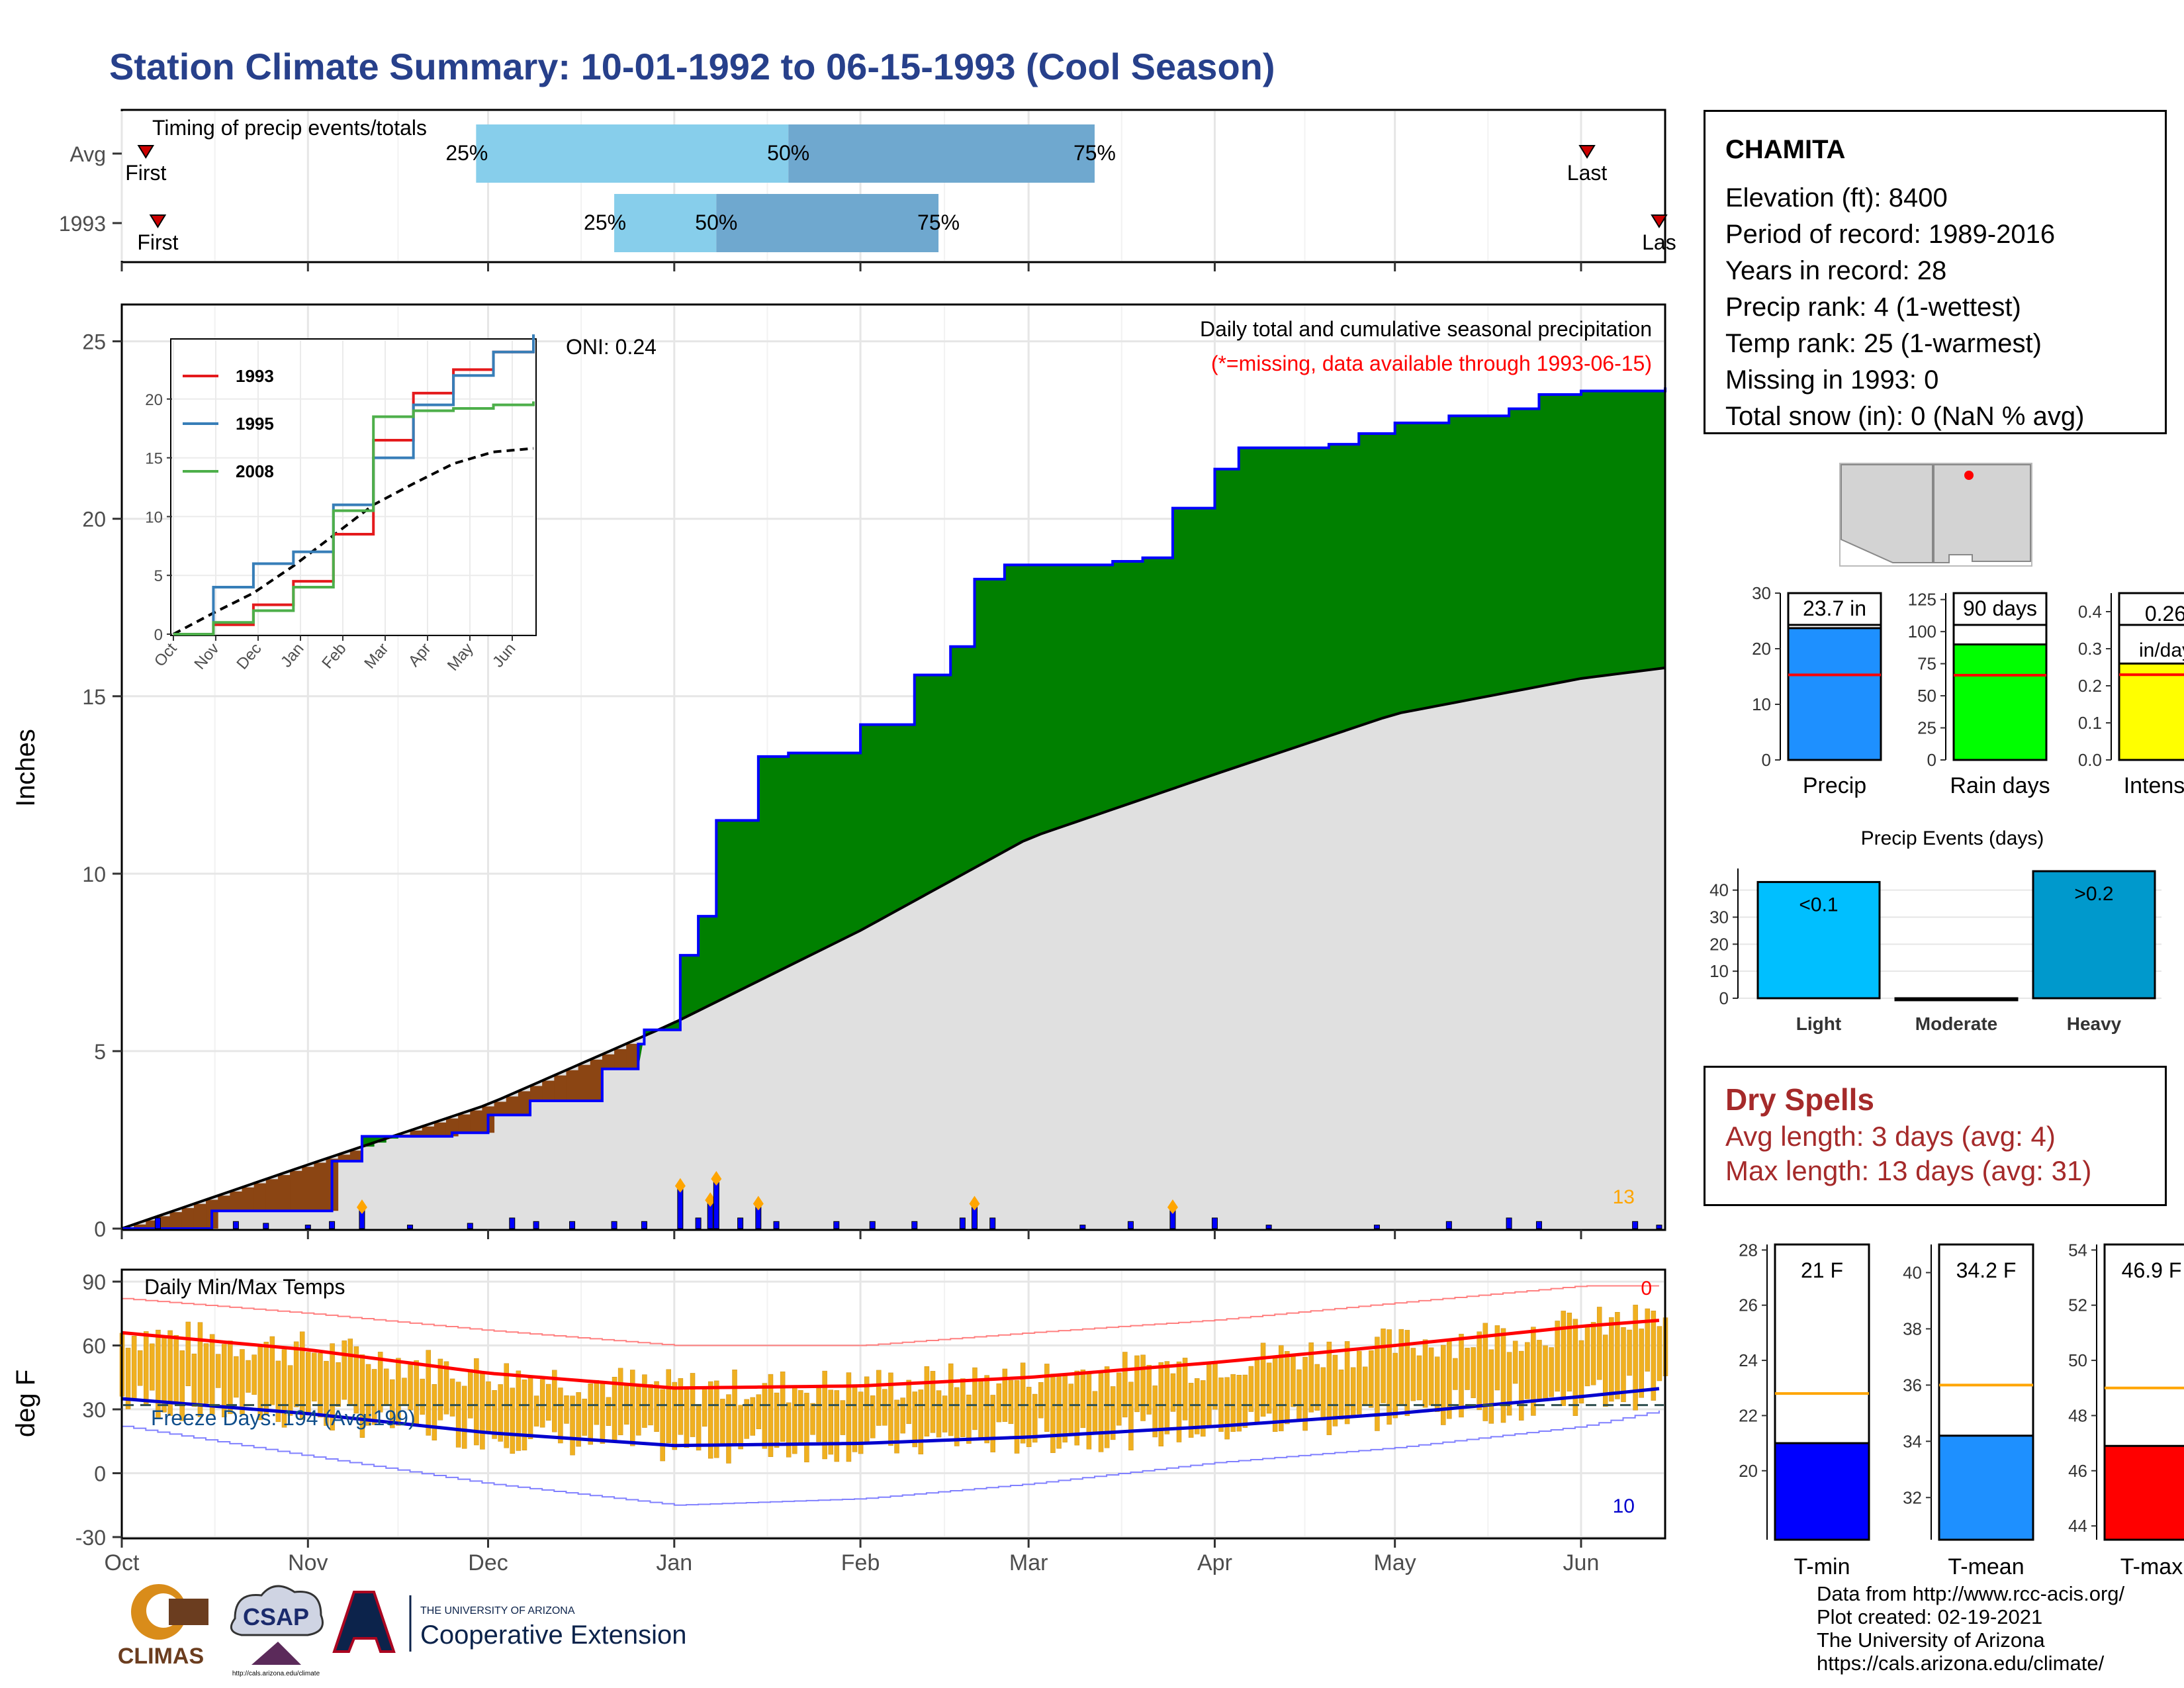 The image size is (2184, 1688). Describe the element at coordinates (891, 1458) in the screenshot. I see `record-min-line` at that location.